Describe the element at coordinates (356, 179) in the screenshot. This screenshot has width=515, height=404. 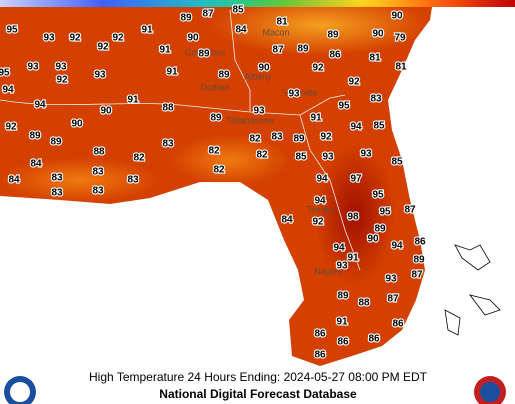
I see `temperature-label: 97` at that location.